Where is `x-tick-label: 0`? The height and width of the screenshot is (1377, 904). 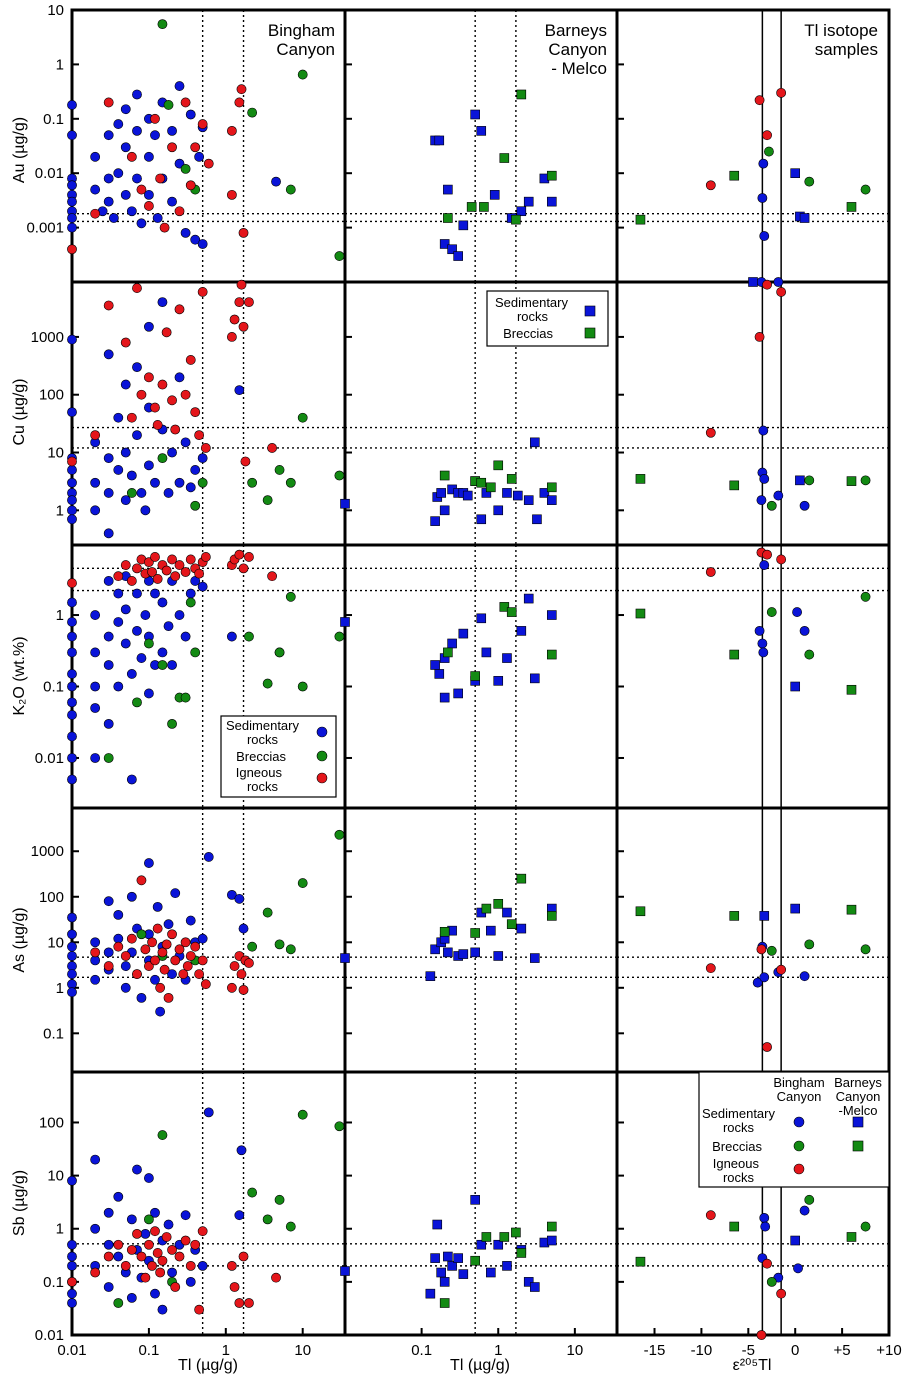
x-tick-label: 0 is located at coordinates (795, 1350).